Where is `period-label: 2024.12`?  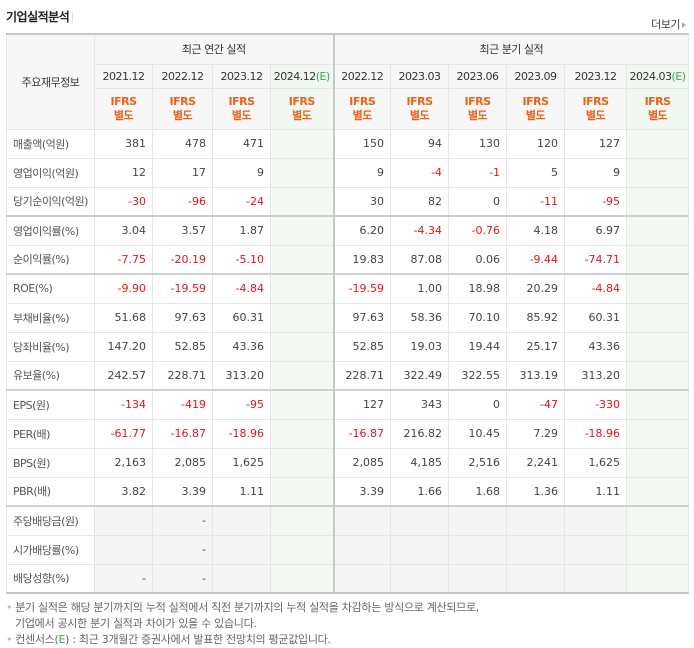 period-label: 2024.12 is located at coordinates (295, 76).